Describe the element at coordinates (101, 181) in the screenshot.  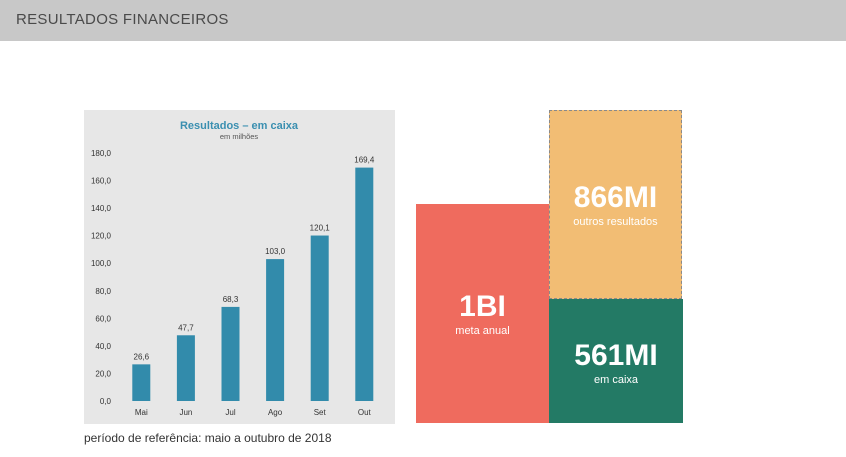
I see `y-tick-label: 160,0` at that location.